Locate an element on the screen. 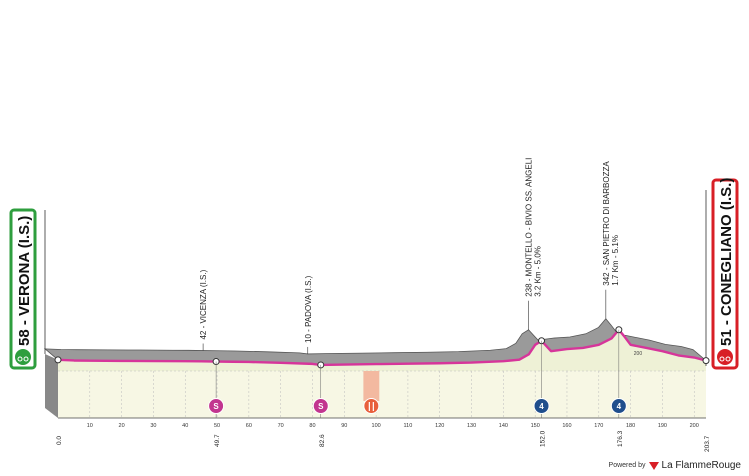 Image resolution: width=749 pixels, height=476 pixels. axis-tick-label: 50 is located at coordinates (217, 426).